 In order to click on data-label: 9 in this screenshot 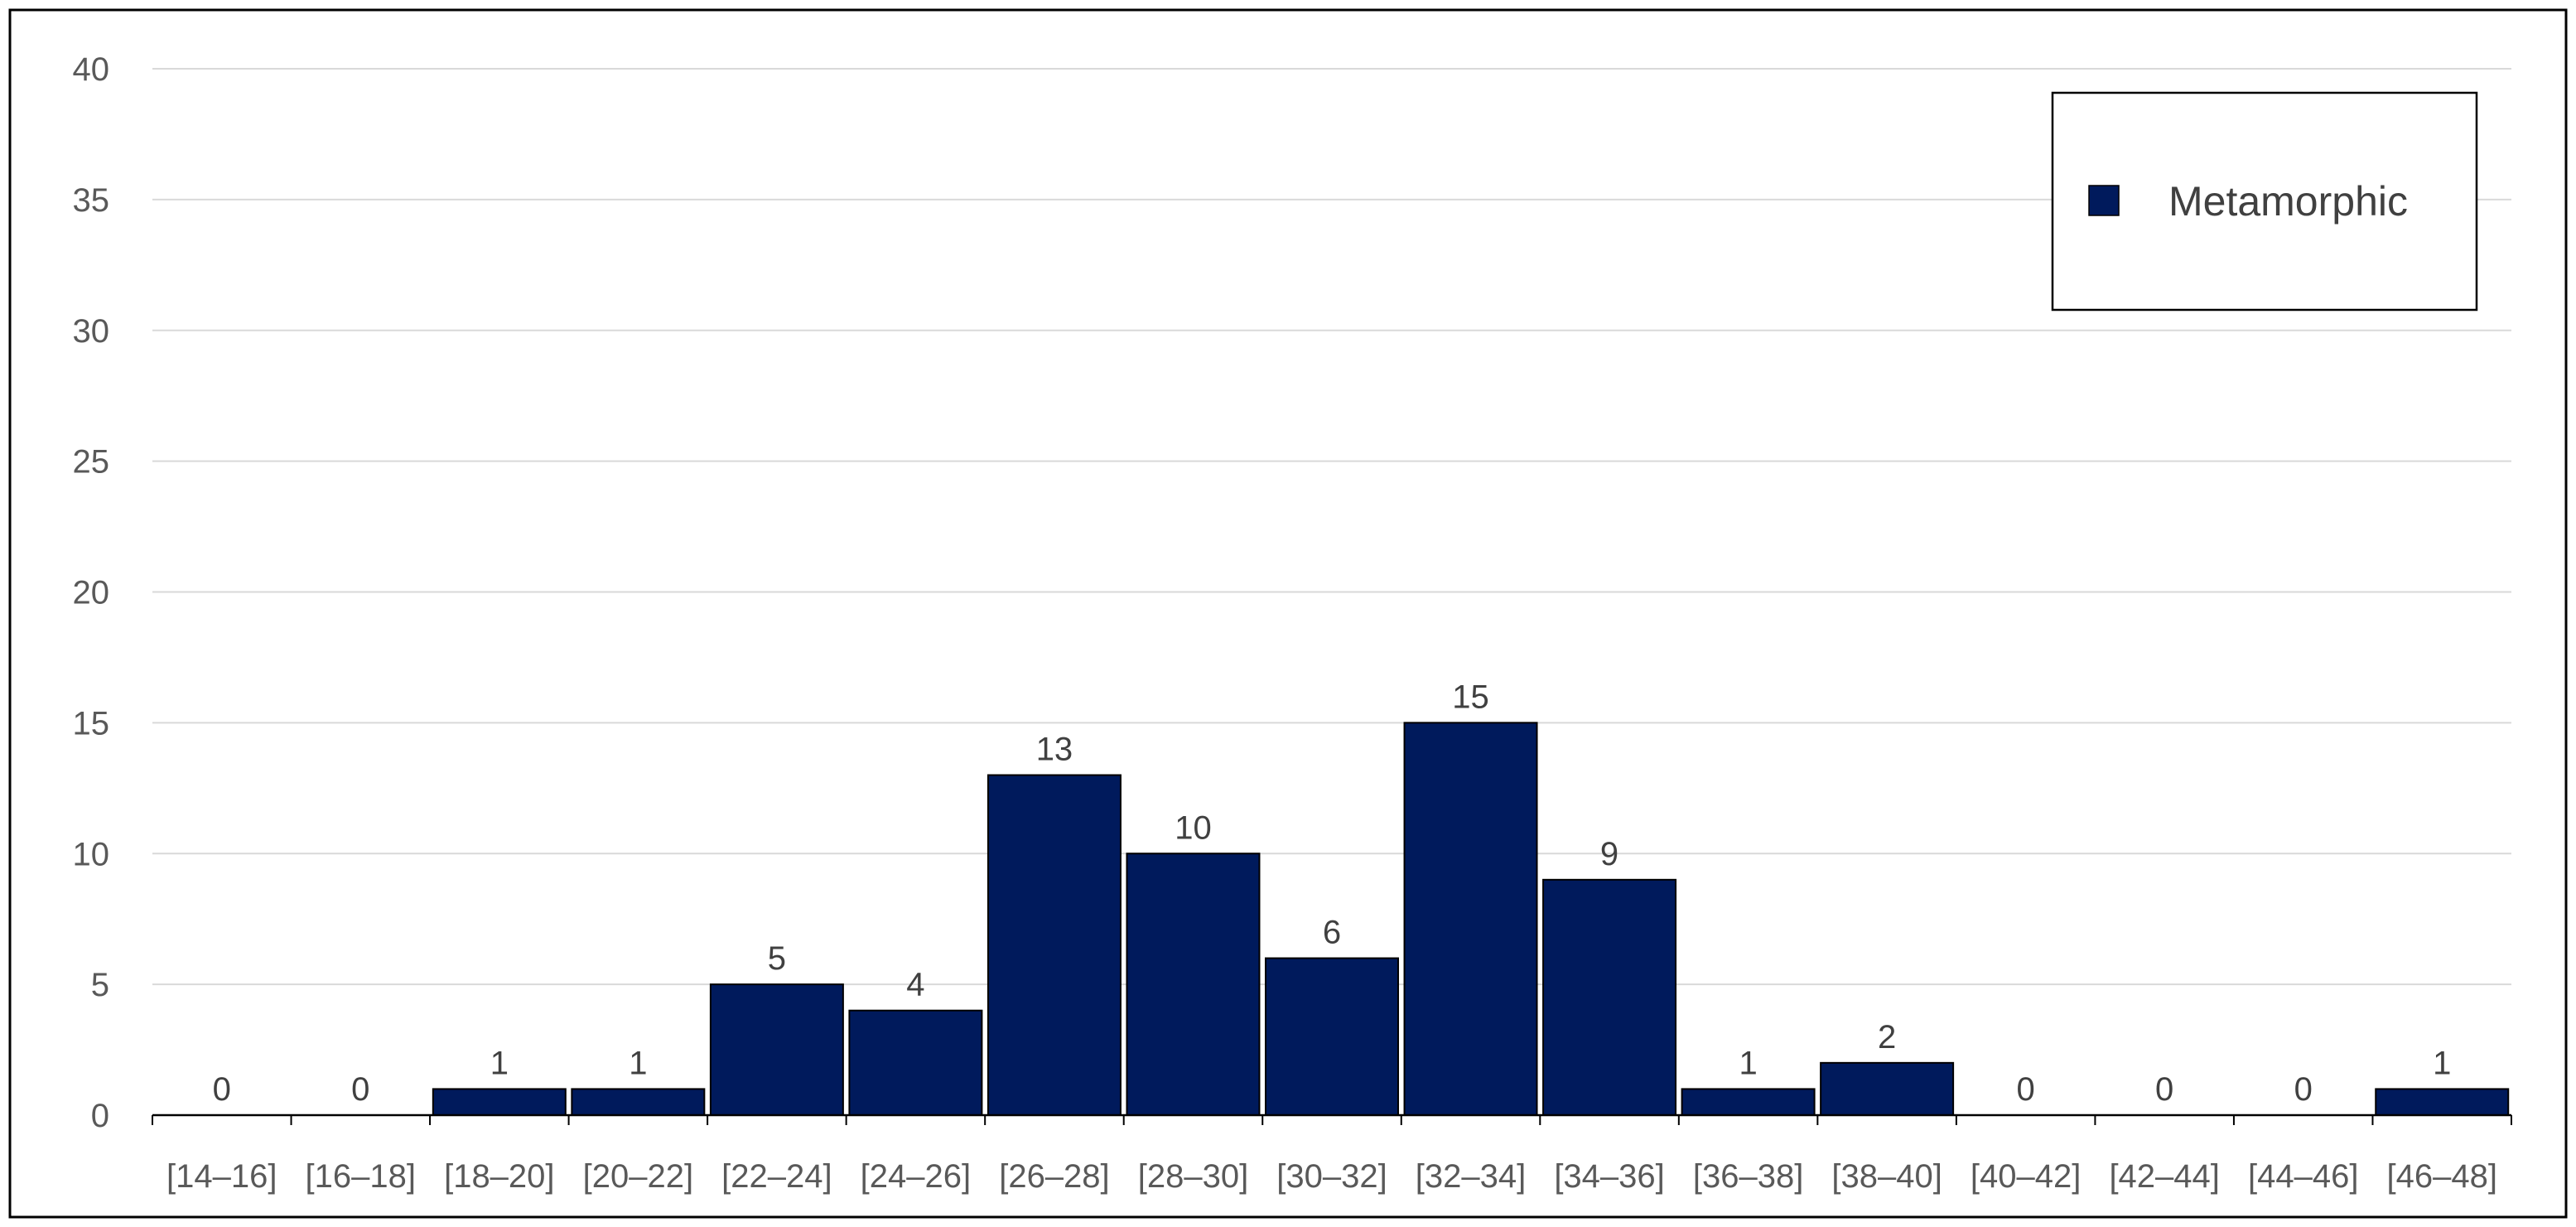, I will do `click(1609, 854)`.